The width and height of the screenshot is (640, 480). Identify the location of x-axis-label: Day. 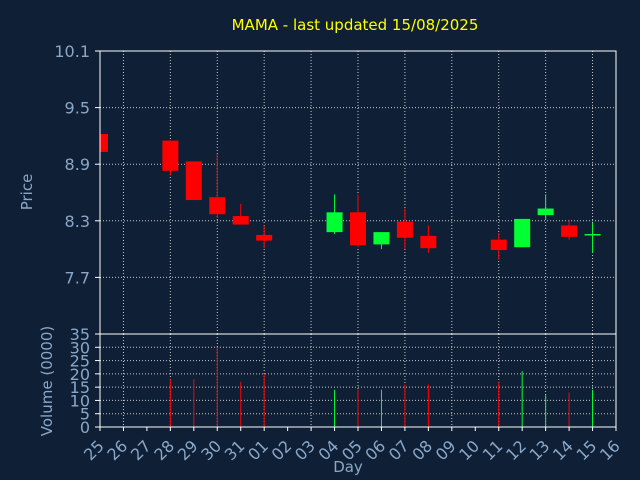
(348, 467).